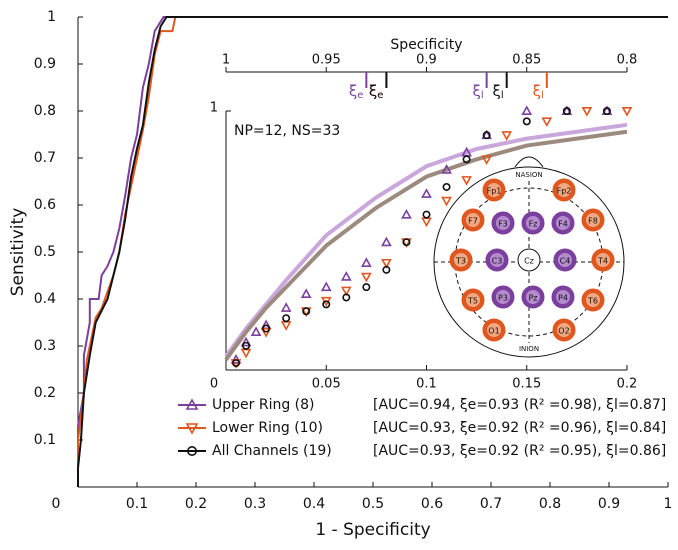  Describe the element at coordinates (432, 504) in the screenshot. I see `x-tick-label: 0.6` at that location.